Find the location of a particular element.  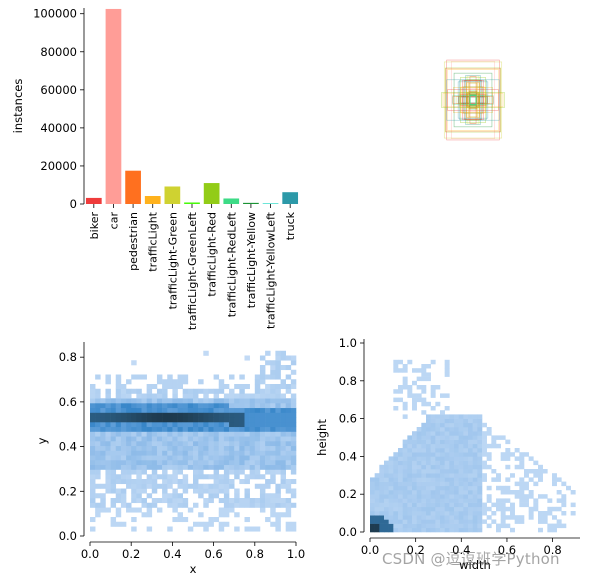

bbox-outline is located at coordinates (473, 100).